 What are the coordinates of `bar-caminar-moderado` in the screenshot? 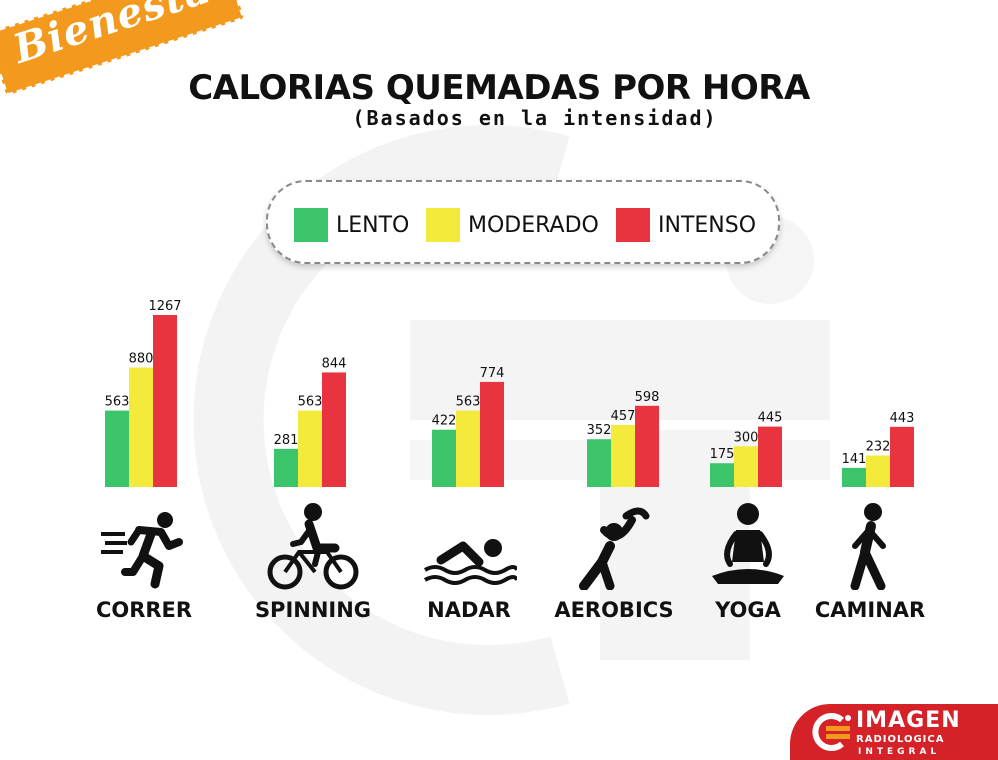 It's located at (878, 471).